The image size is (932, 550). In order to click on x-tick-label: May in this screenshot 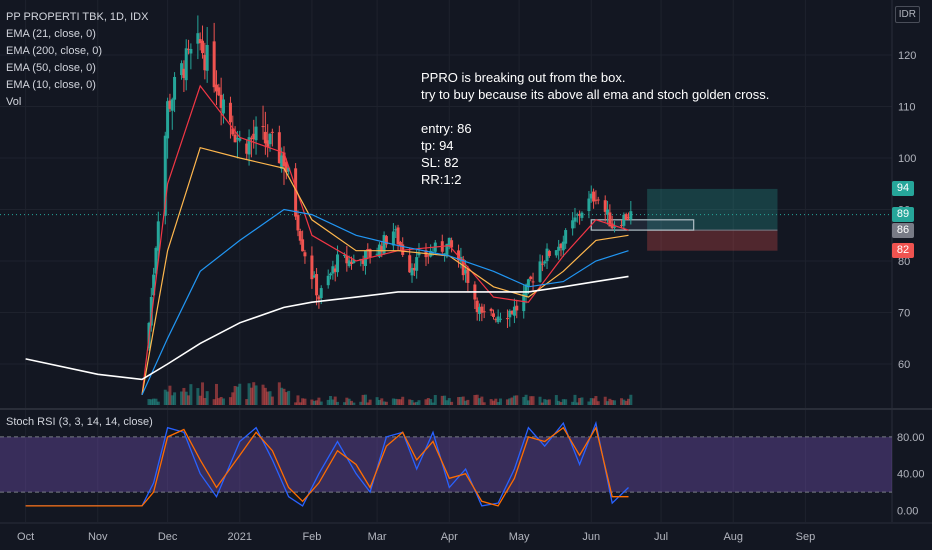, I will do `click(519, 537)`.